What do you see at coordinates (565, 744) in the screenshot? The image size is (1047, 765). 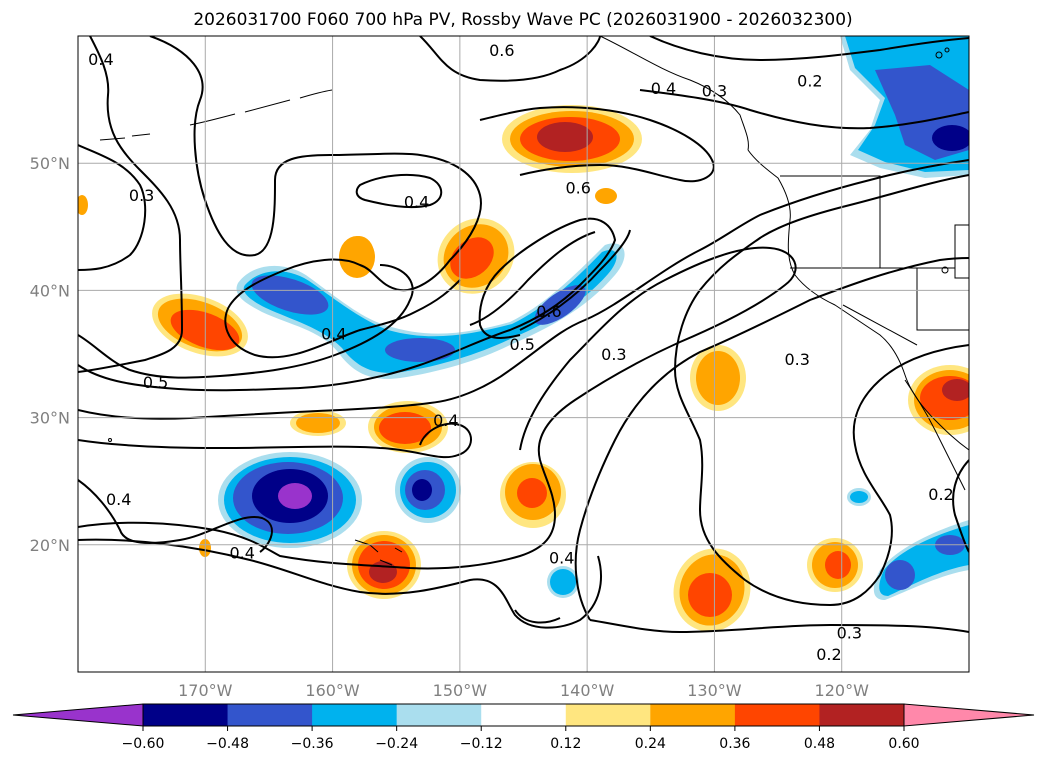 I see `colorbar-tick-label: 0.12` at bounding box center [565, 744].